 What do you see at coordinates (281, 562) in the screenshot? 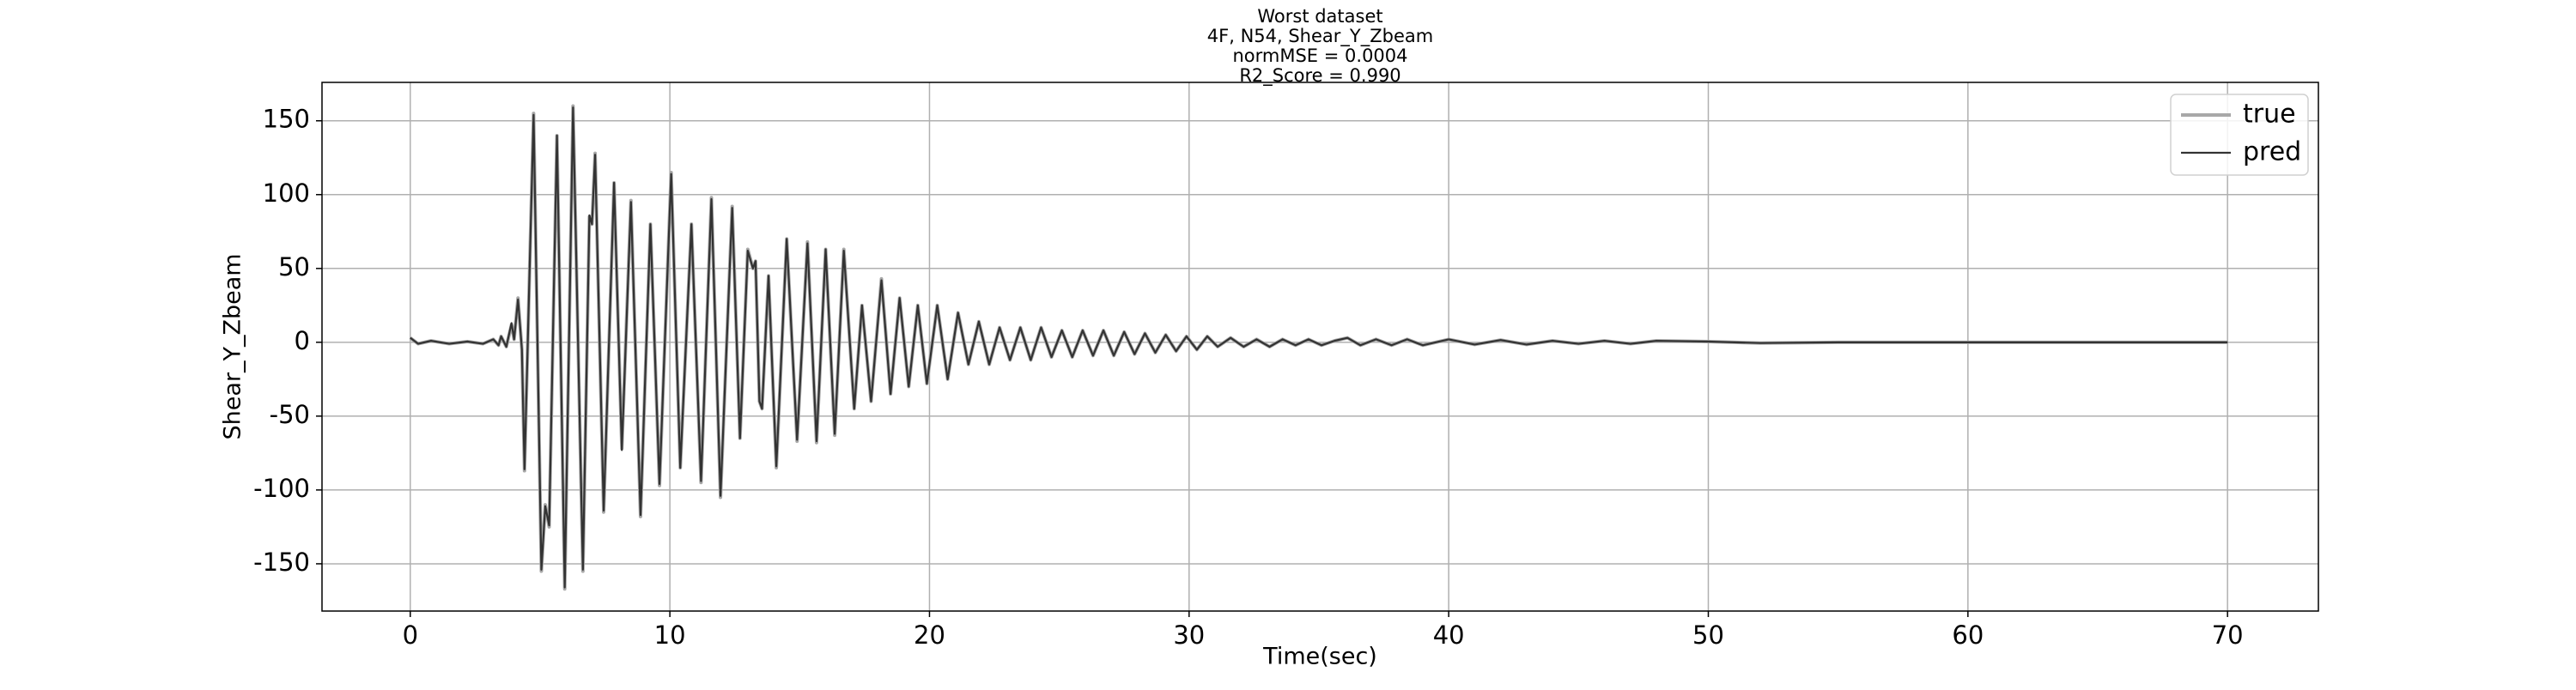
I see `y-tick-label: -150` at bounding box center [281, 562].